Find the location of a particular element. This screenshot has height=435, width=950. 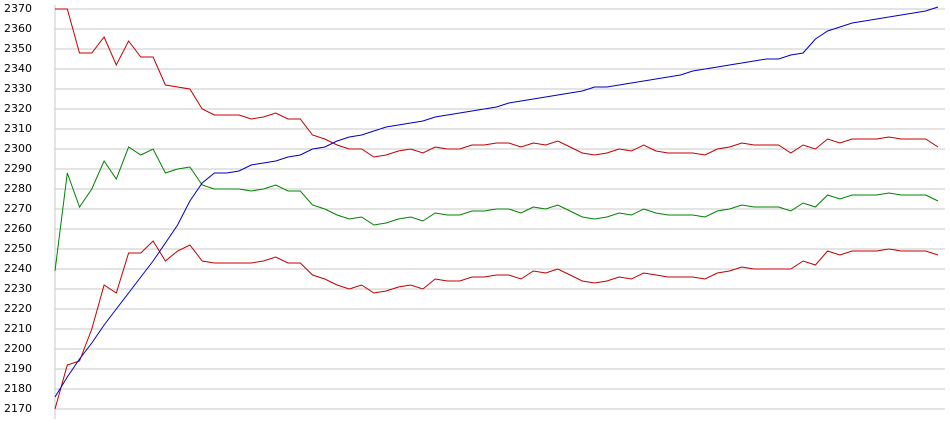

y-tick-label: 2250 is located at coordinates (18, 248).